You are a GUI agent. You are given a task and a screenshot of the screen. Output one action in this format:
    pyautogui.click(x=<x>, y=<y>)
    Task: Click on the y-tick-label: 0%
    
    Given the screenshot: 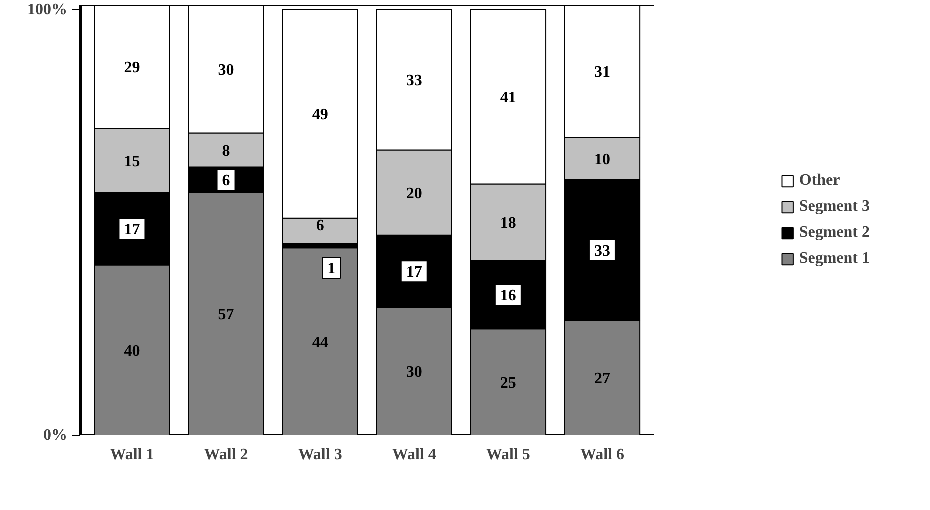 What is the action you would take?
    pyautogui.click(x=56, y=435)
    